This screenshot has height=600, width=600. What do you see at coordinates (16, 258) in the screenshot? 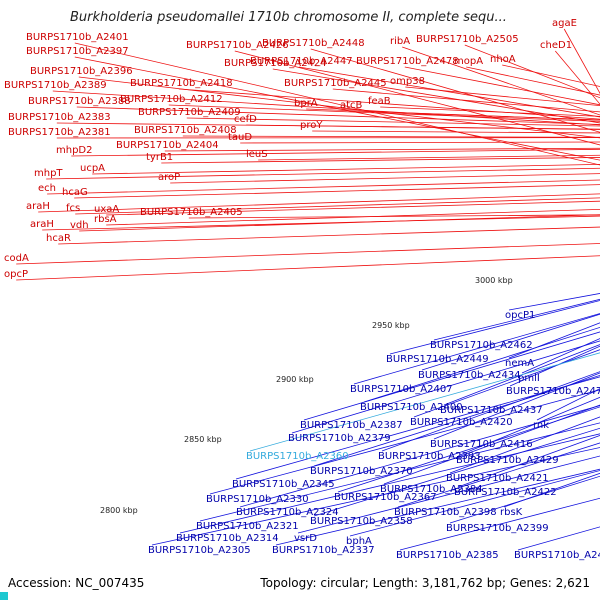
I see `gene-label-forward: codA` at bounding box center [16, 258].